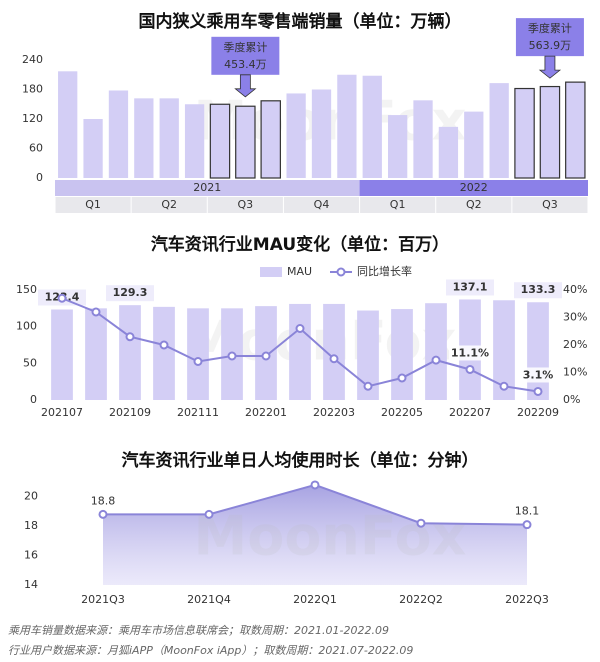 This screenshot has height=662, width=600. Describe the element at coordinates (575, 372) in the screenshot. I see `y2-tick-label: 10%` at that location.